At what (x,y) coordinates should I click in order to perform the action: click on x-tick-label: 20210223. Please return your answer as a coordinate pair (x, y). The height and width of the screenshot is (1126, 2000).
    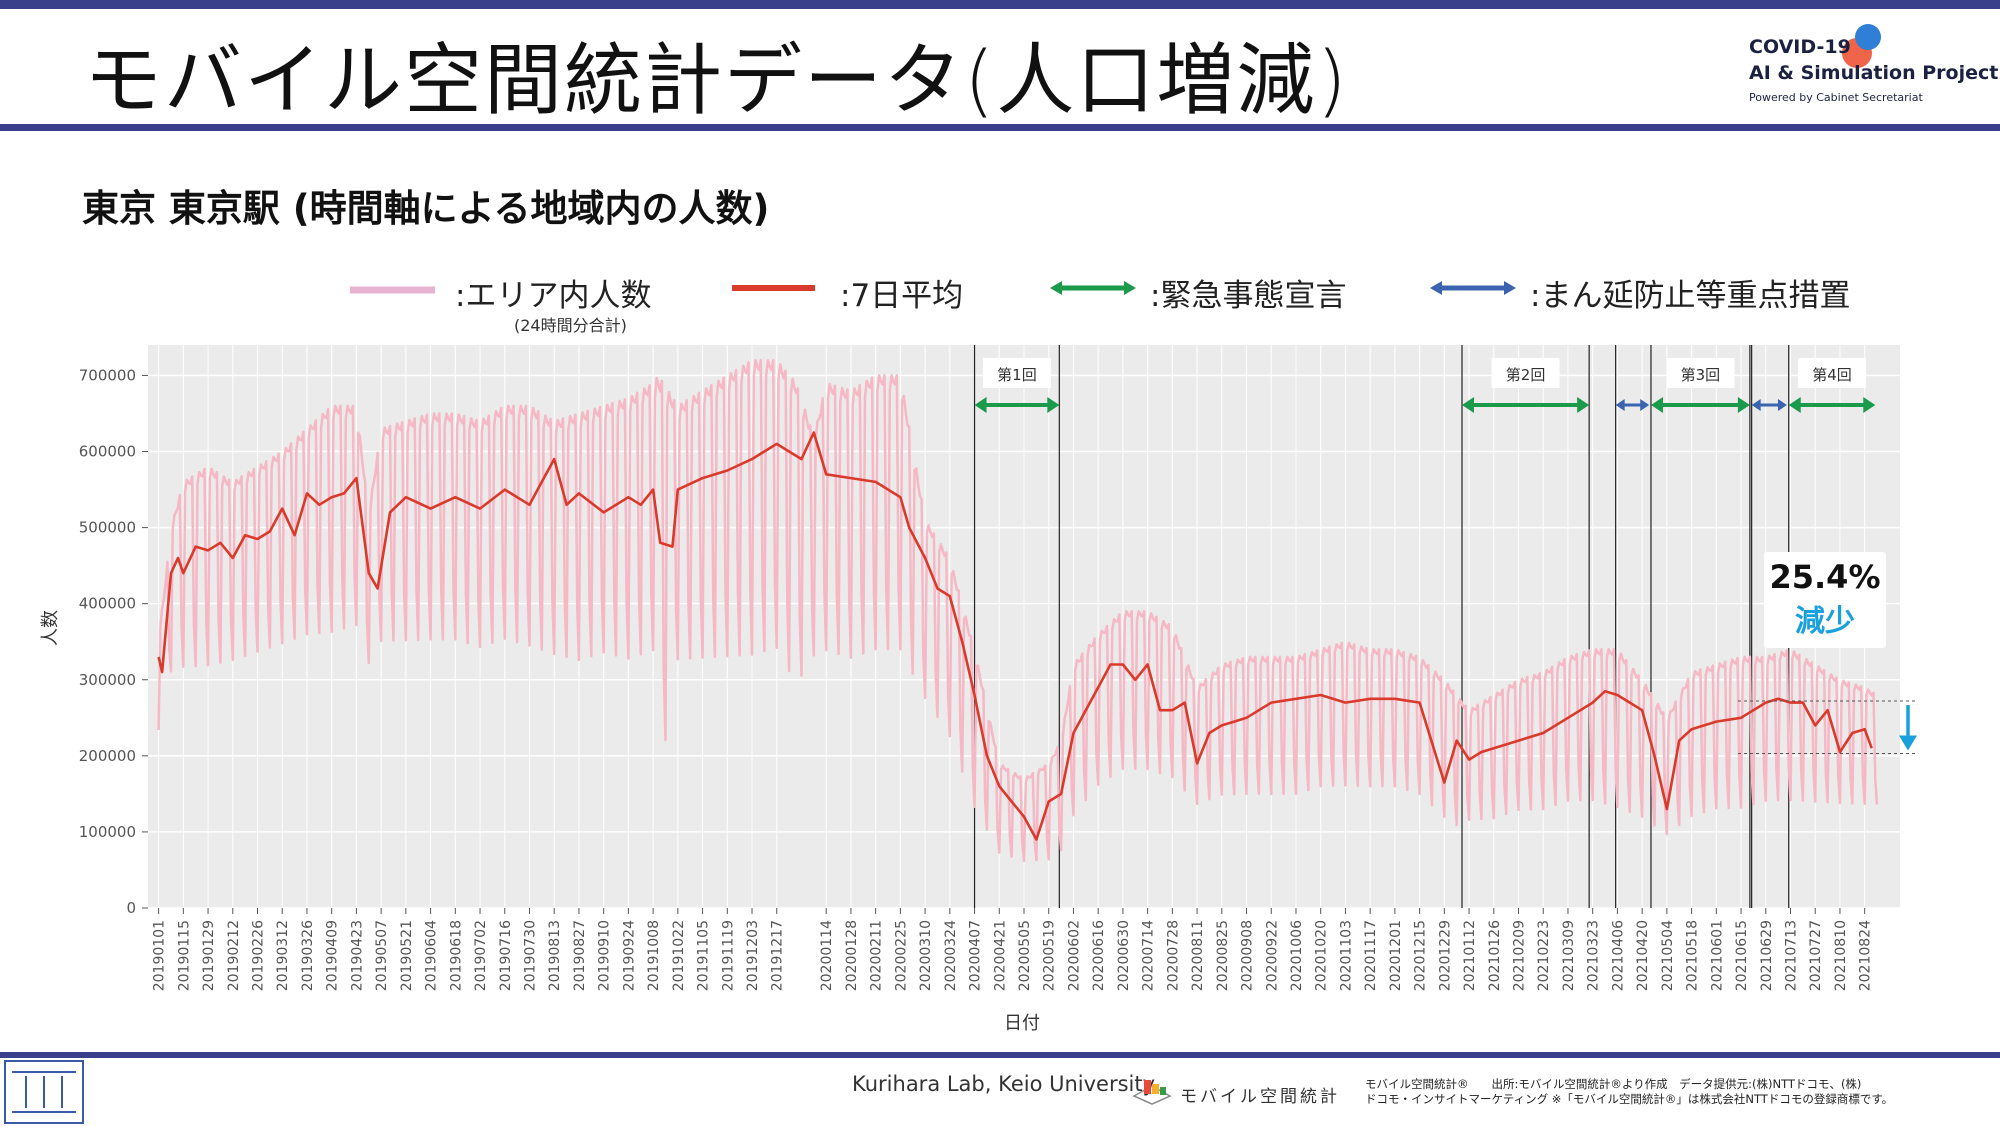
    Looking at the image, I should click on (1544, 955).